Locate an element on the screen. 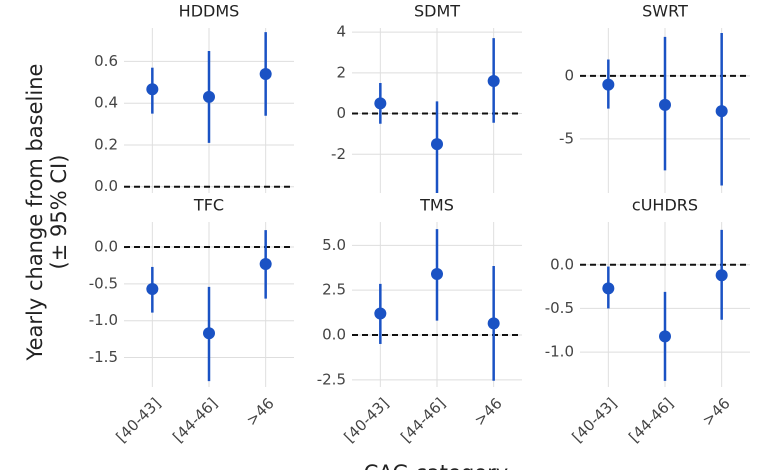  panel-title: HDDMS is located at coordinates (209, 11).